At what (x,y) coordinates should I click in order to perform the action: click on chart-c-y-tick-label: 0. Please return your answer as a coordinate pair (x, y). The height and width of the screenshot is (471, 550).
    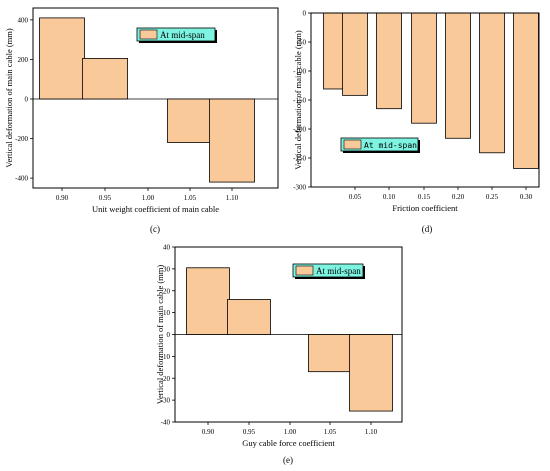
    Looking at the image, I should click on (27, 99).